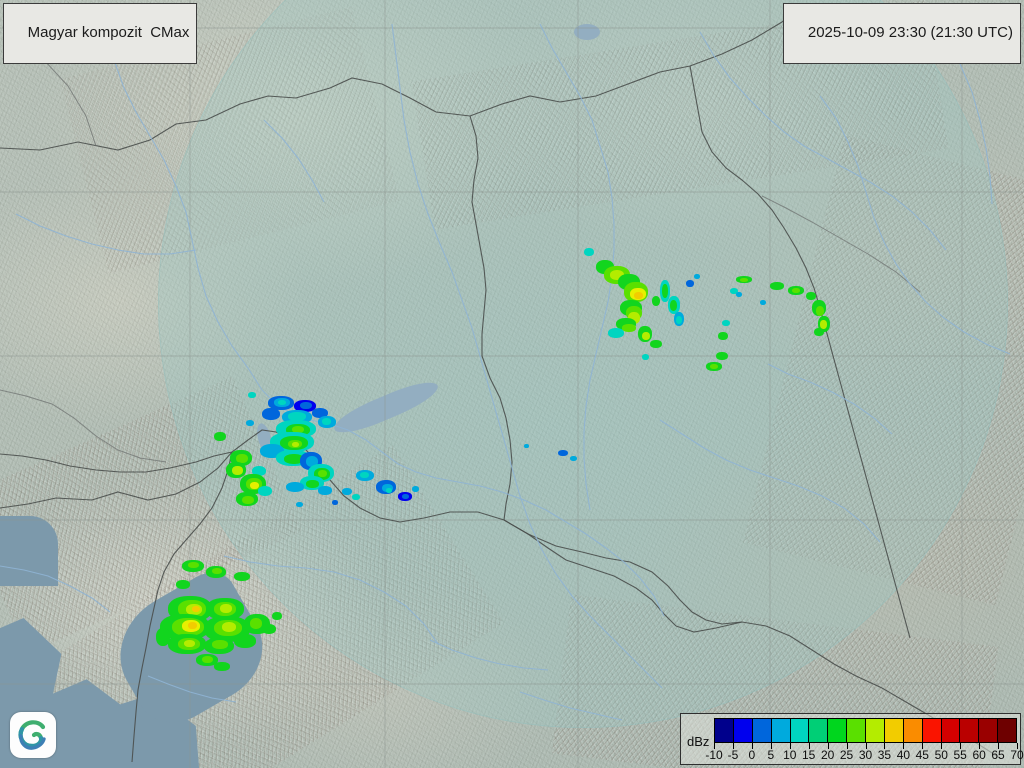 This screenshot has width=1024, height=768. What do you see at coordinates (714, 755) in the screenshot?
I see `legend-tick-label: -10` at bounding box center [714, 755].